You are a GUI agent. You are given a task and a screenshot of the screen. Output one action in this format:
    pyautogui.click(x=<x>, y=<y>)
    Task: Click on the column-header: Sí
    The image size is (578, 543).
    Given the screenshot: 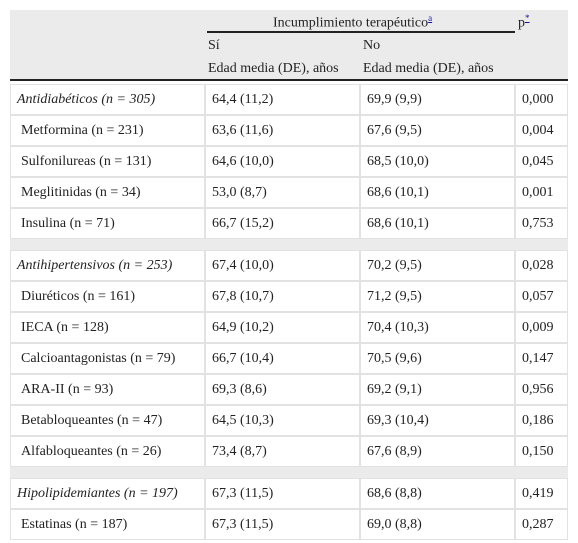 What is the action you would take?
    pyautogui.click(x=214, y=45)
    